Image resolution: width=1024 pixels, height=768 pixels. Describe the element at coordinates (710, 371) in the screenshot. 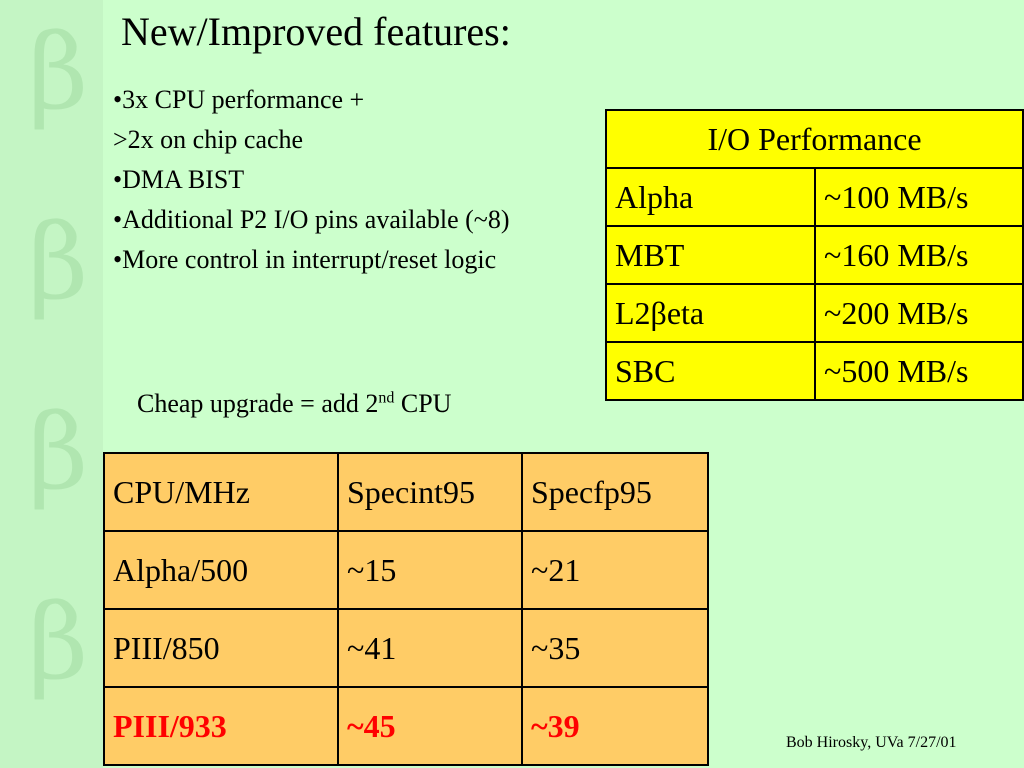

I see `io-name-cell: SBC` at that location.